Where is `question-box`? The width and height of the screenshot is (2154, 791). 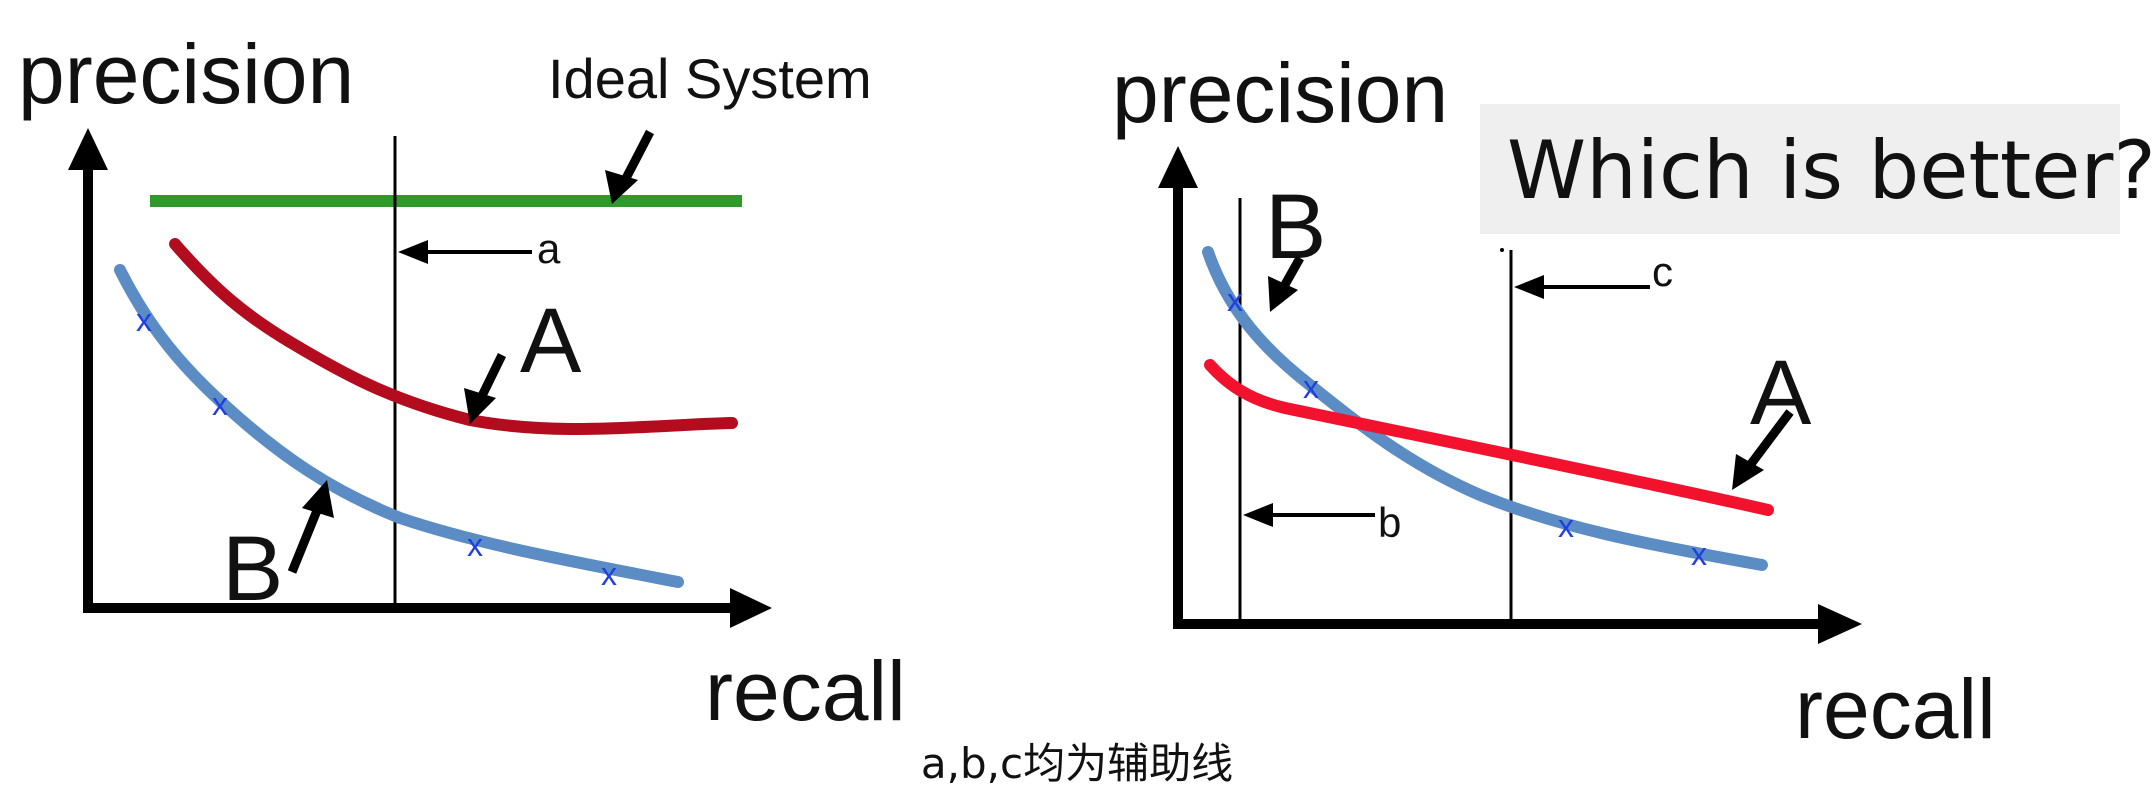
question-box is located at coordinates (1800, 169).